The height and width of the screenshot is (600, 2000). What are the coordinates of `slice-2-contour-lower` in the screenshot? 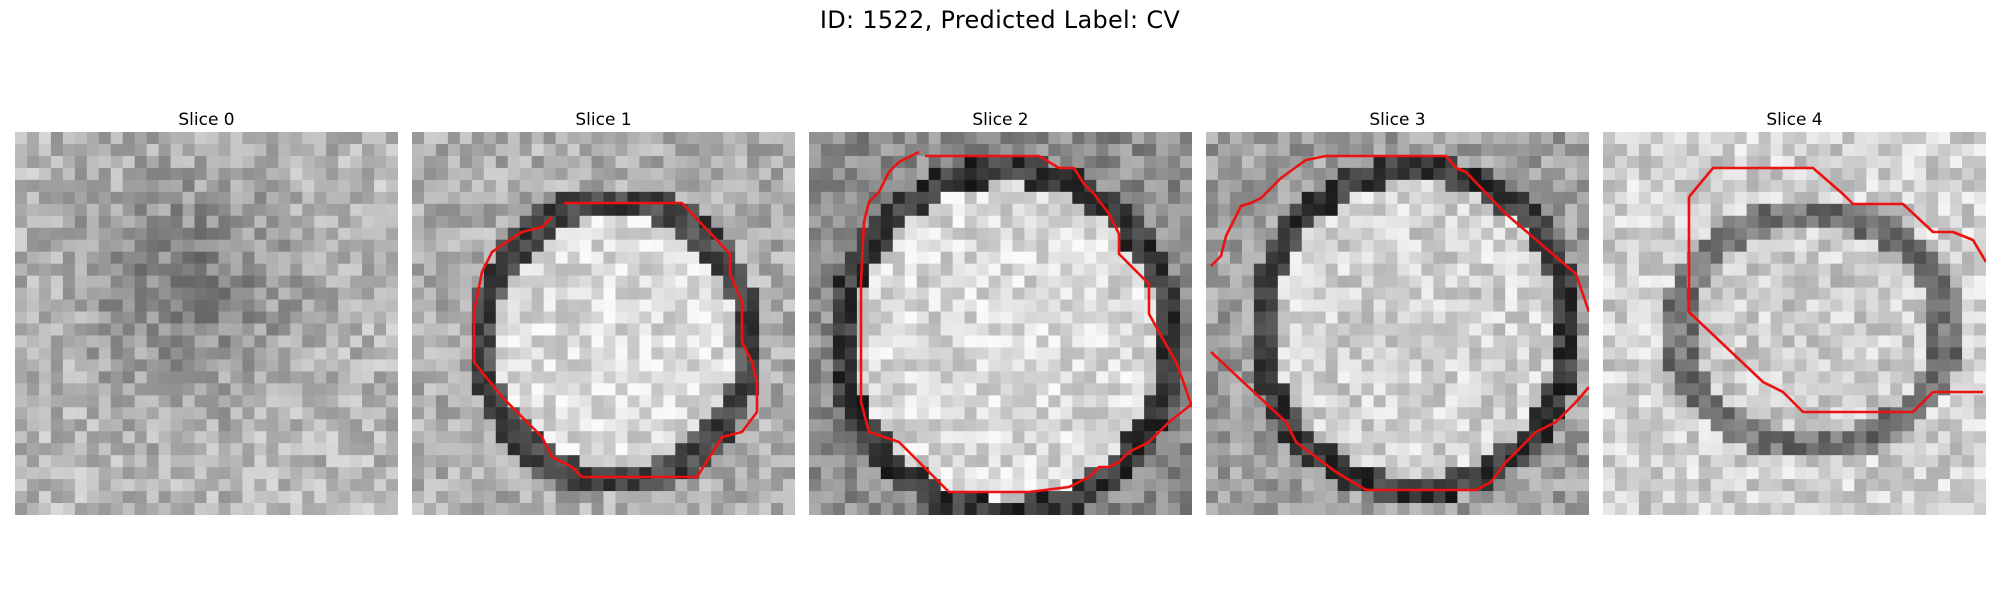 It's located at (1025, 322).